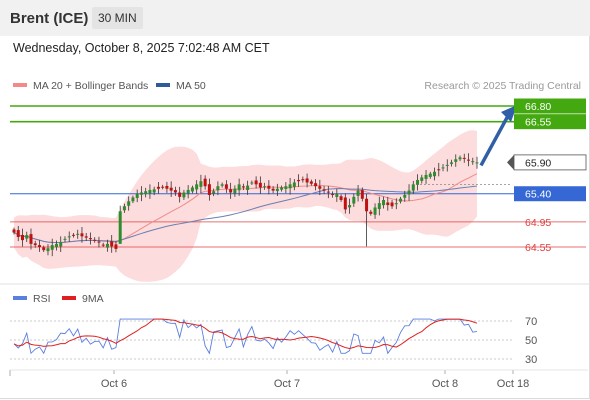 The height and width of the screenshot is (400, 590). What do you see at coordinates (538, 123) in the screenshot?
I see `level-tag-66.55: 66.55` at bounding box center [538, 123].